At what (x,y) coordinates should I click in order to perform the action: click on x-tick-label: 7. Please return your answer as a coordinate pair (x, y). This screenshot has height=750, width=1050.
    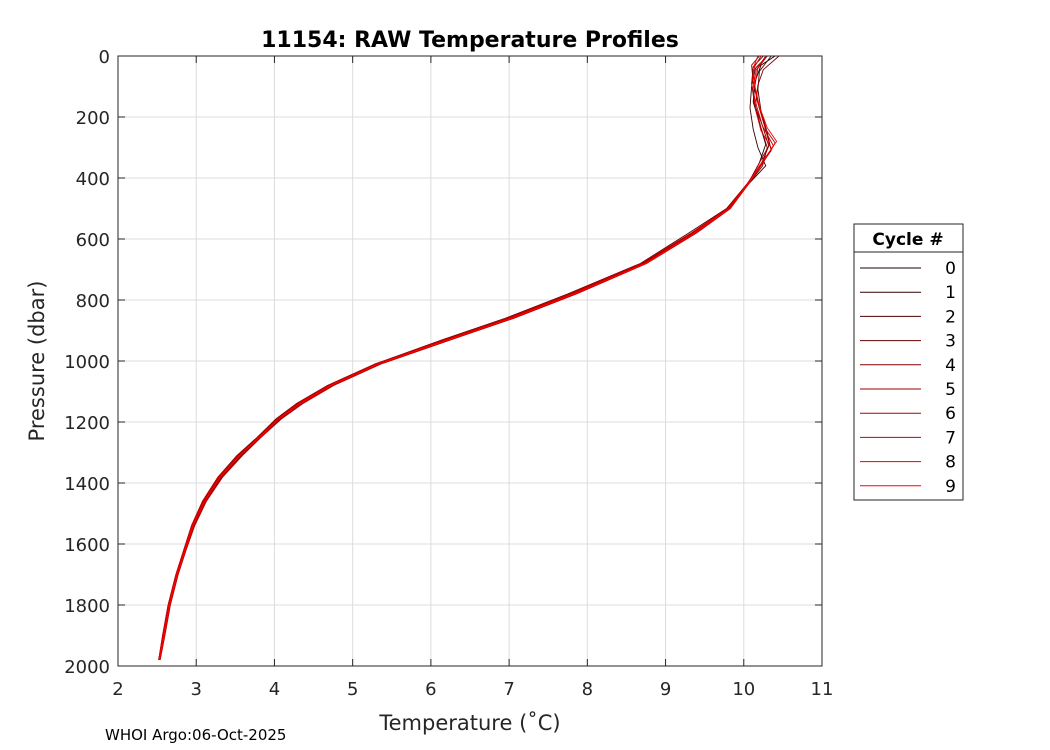
    Looking at the image, I should click on (508, 689).